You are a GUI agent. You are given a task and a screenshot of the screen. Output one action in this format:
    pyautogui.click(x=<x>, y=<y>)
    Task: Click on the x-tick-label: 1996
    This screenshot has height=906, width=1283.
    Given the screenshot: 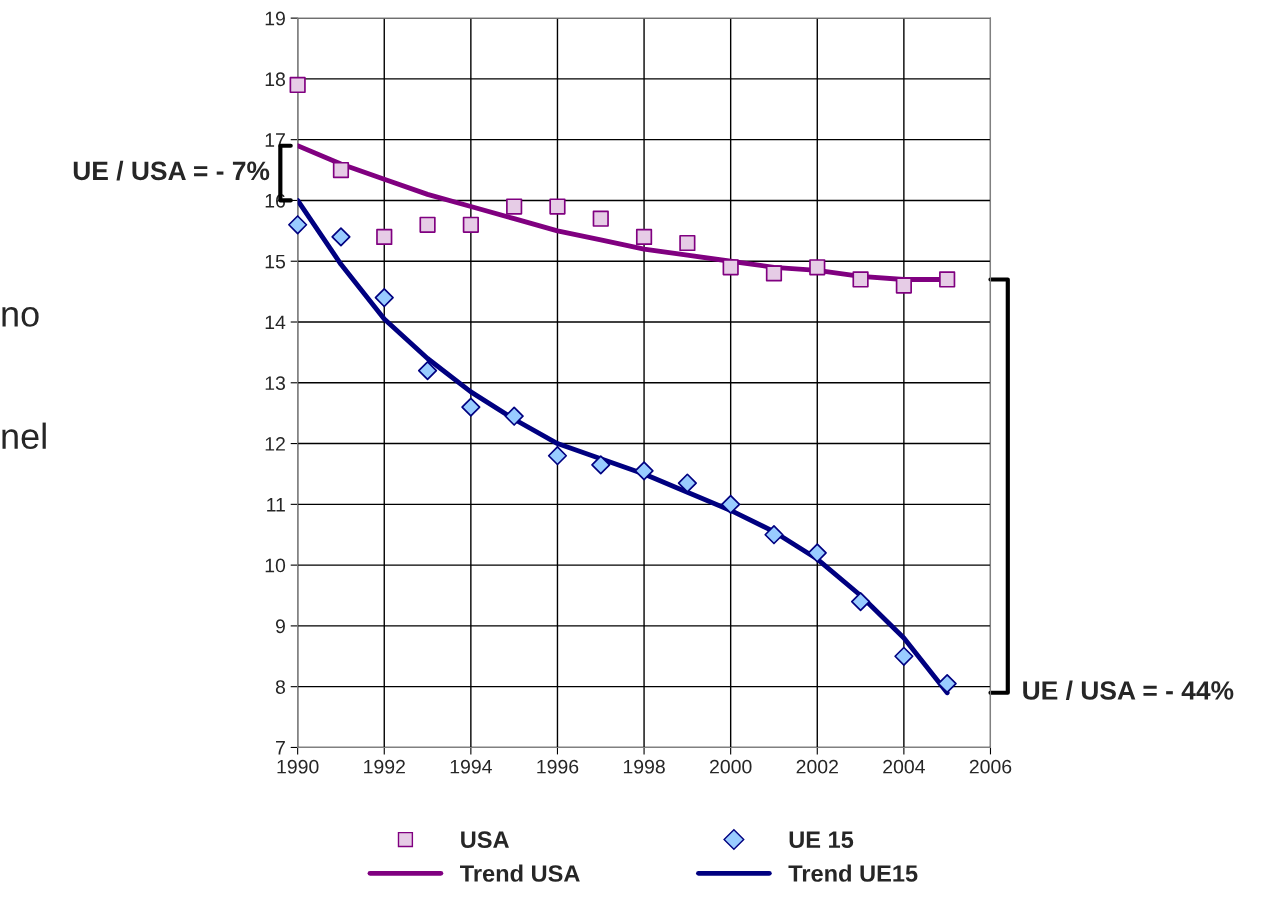 What is the action you would take?
    pyautogui.click(x=558, y=766)
    